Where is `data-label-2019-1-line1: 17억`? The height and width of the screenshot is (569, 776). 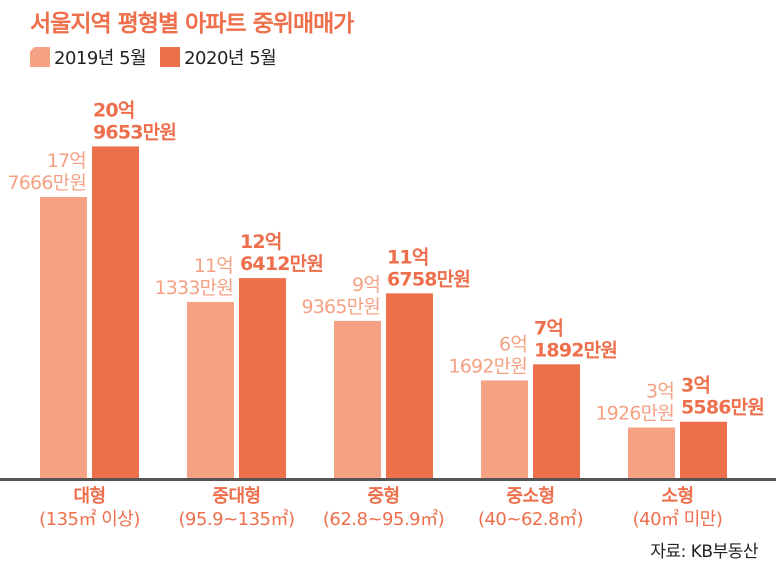
data-label-2019-1-line1: 17억 is located at coordinates (66, 161).